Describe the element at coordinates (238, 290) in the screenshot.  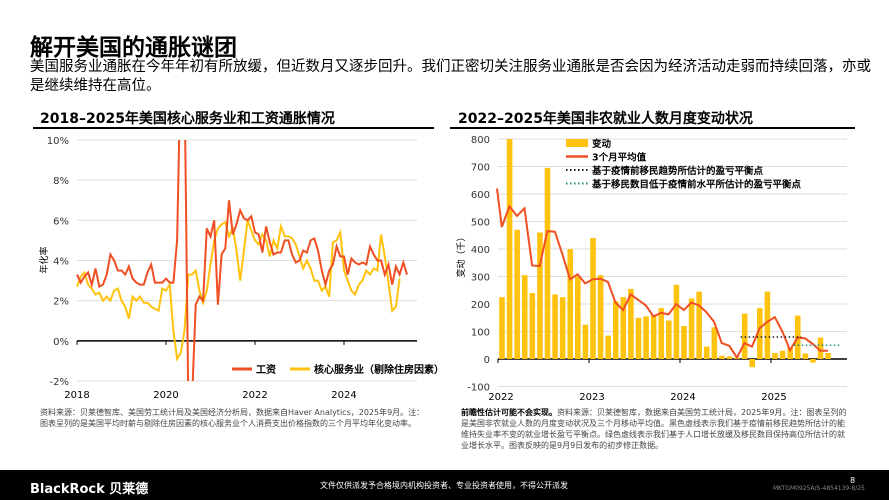
I see `series-line-核心服务业（剔除住房因素）` at that location.